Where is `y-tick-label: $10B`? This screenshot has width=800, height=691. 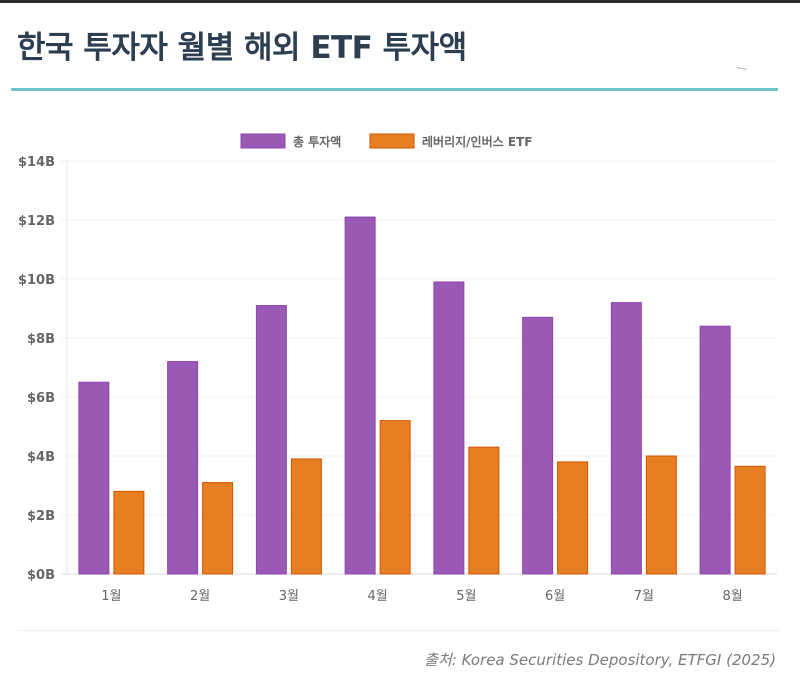
y-tick-label: $10B is located at coordinates (36, 280).